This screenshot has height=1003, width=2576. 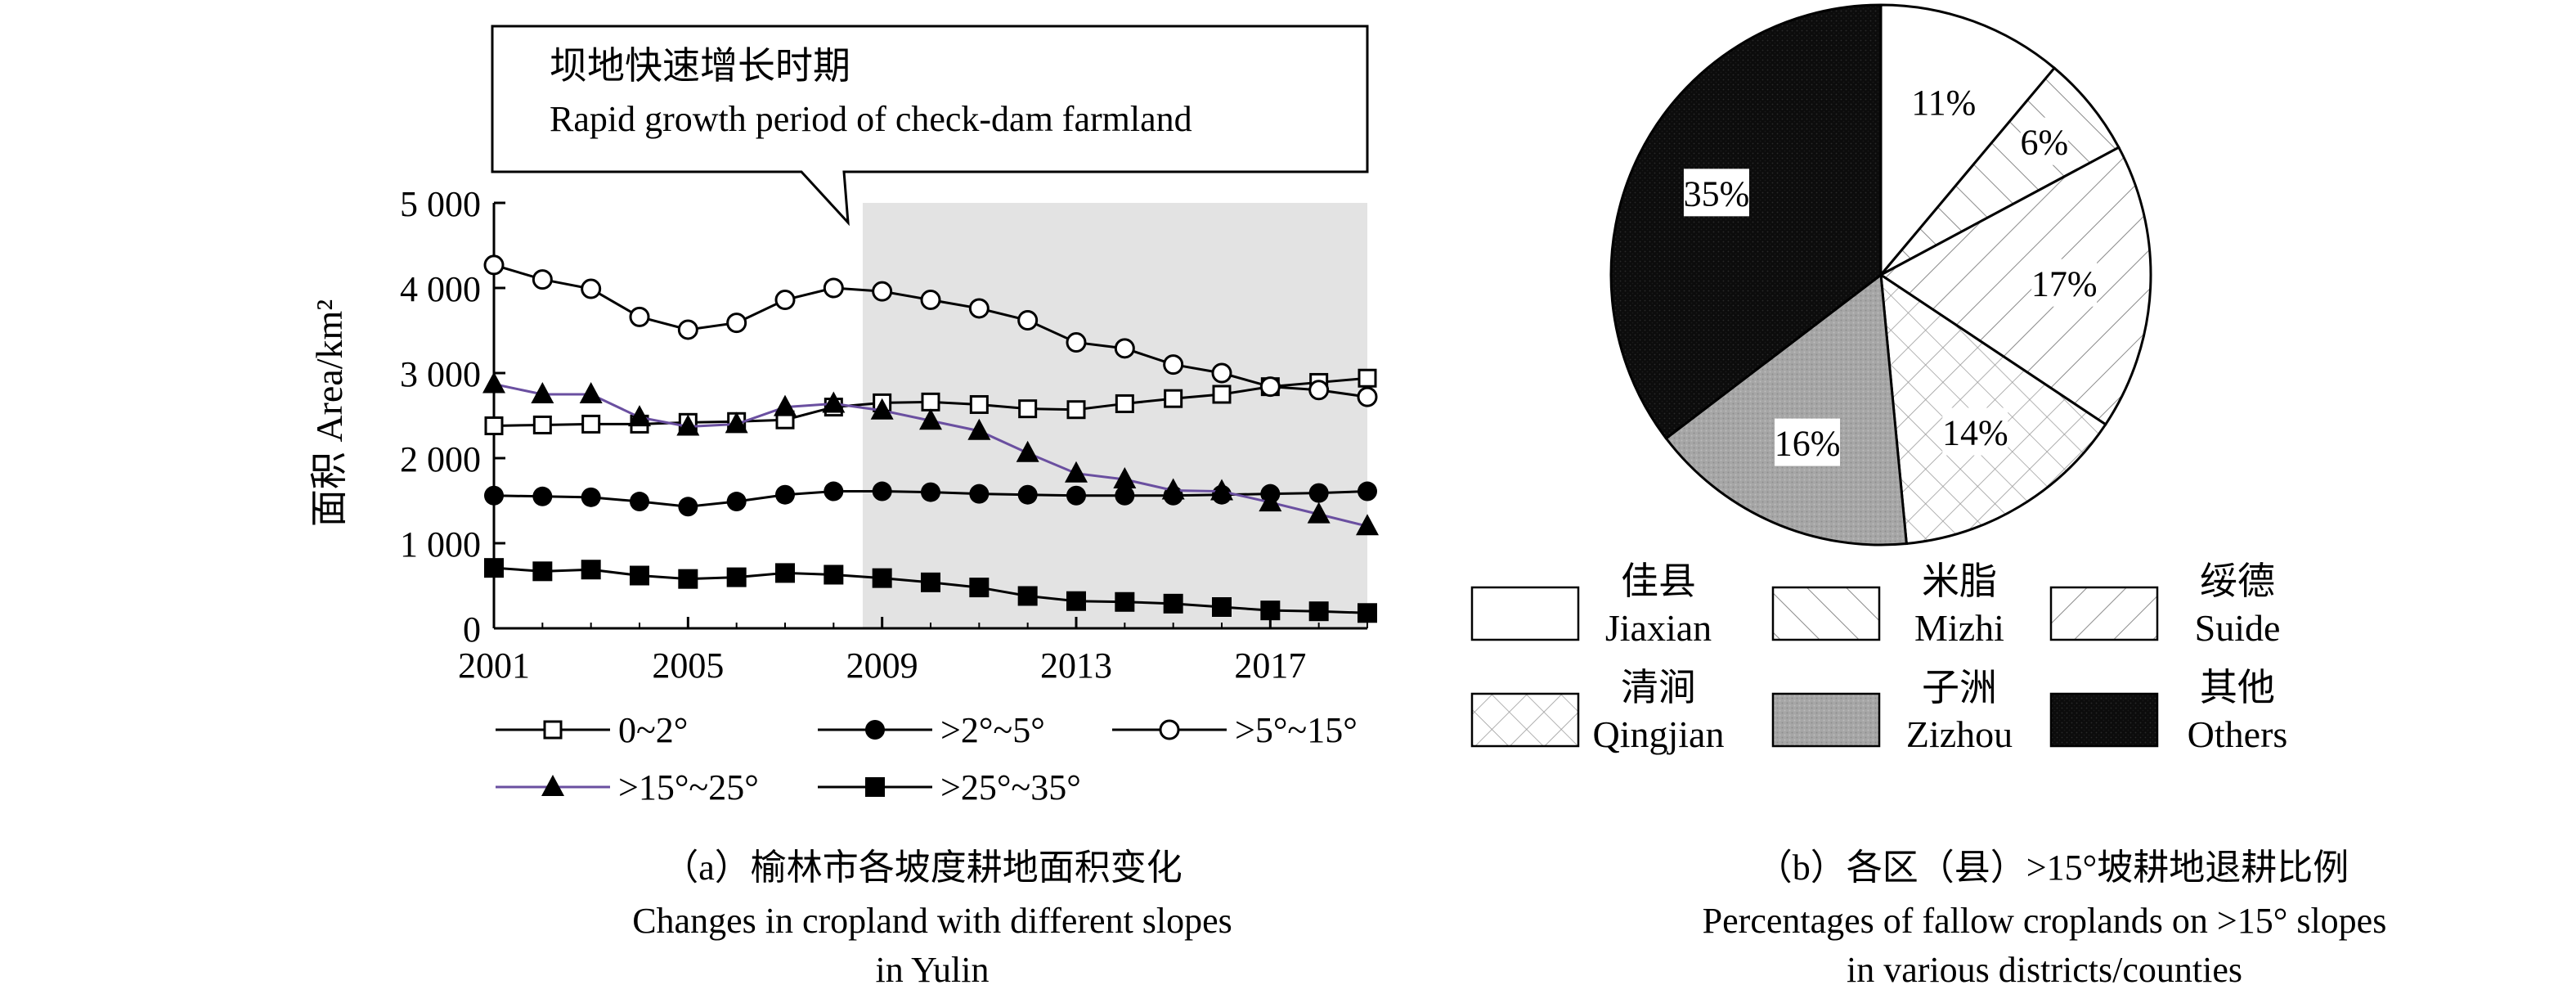 I want to click on pie-legend-label-cn: 清涧, so click(x=1658, y=687).